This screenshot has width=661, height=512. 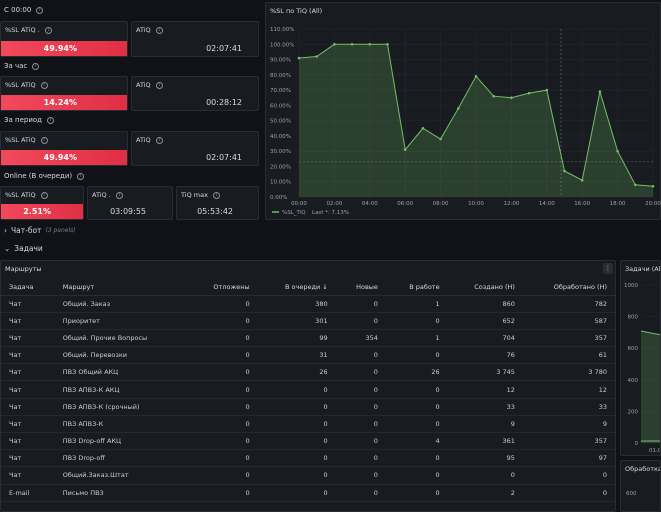 I want to click on table-cell: 33, so click(x=568, y=407).